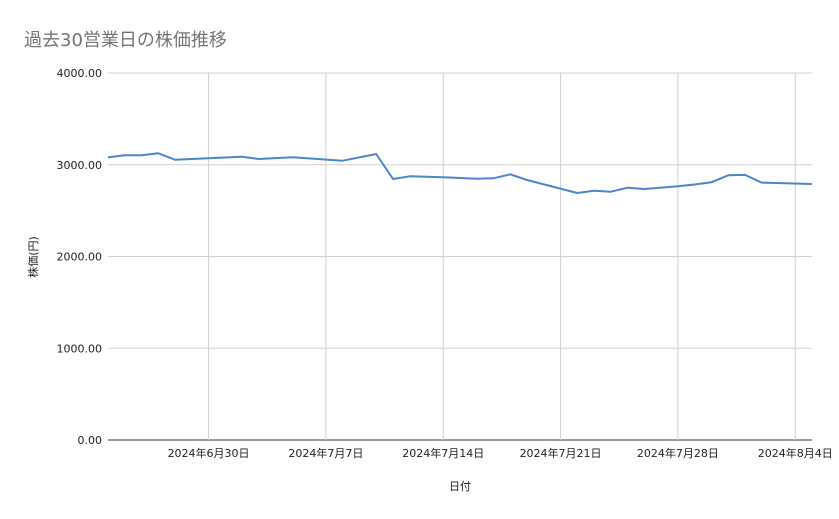  Describe the element at coordinates (443, 453) in the screenshot. I see `x-tick-label: 2024年7月14日` at that location.